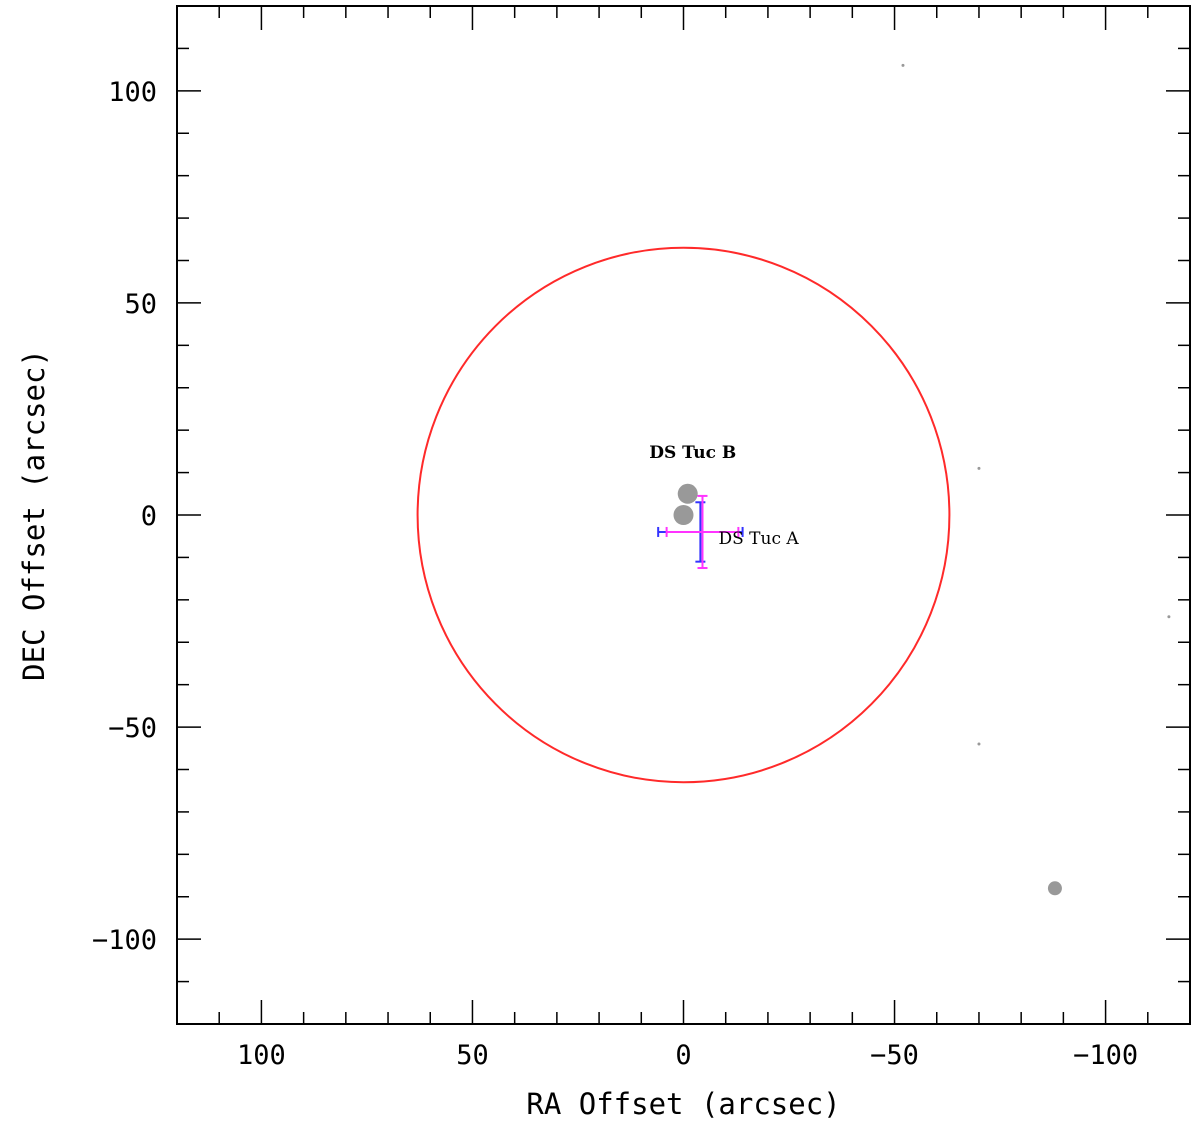 The height and width of the screenshot is (1129, 1200). Describe the element at coordinates (702, 532) in the screenshot. I see `error-cross` at that location.